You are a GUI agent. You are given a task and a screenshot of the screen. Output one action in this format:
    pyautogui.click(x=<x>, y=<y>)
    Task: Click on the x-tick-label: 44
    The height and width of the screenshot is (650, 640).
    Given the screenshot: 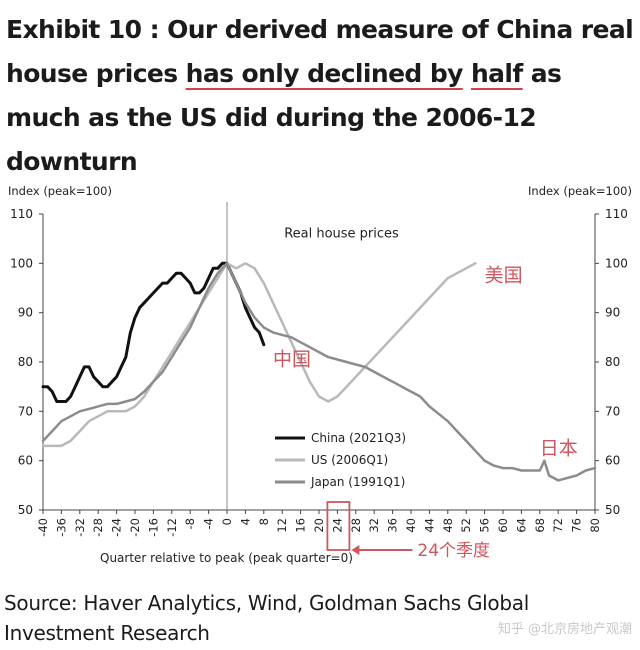 What is the action you would take?
    pyautogui.click(x=429, y=525)
    